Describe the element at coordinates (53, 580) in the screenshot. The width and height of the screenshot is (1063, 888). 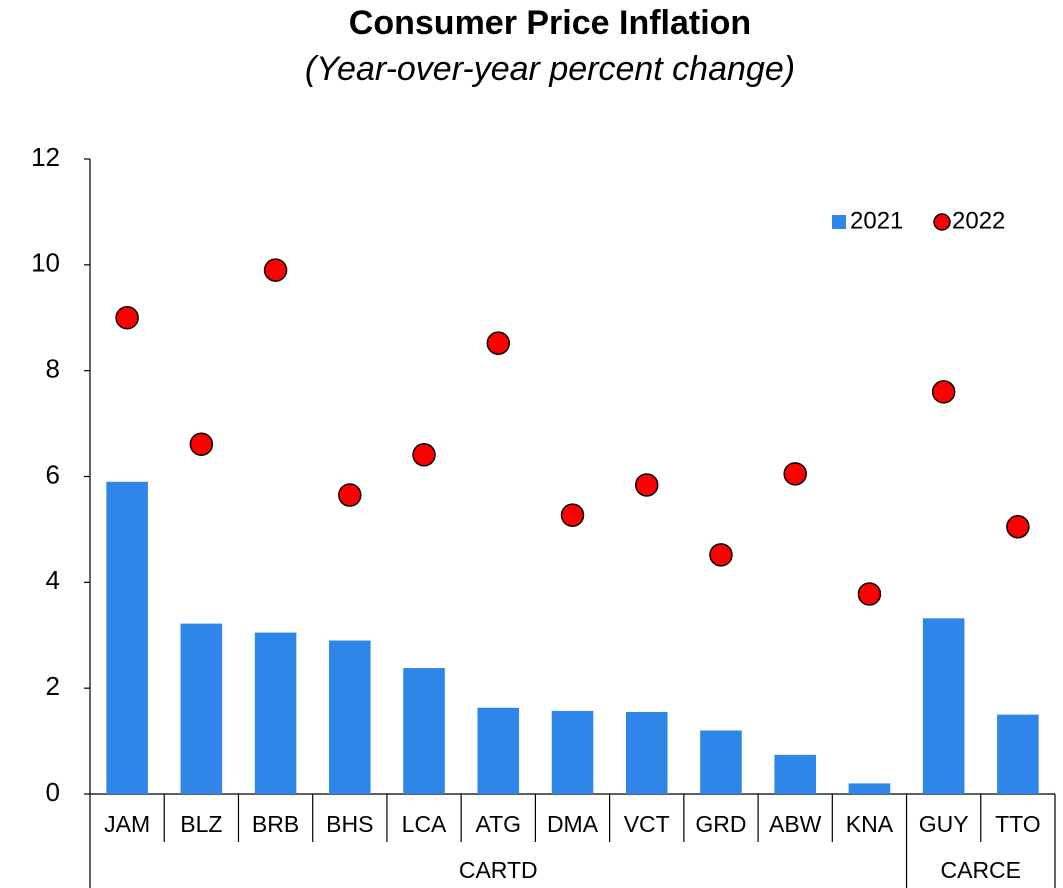
I see `y-tick-label: 4` at that location.